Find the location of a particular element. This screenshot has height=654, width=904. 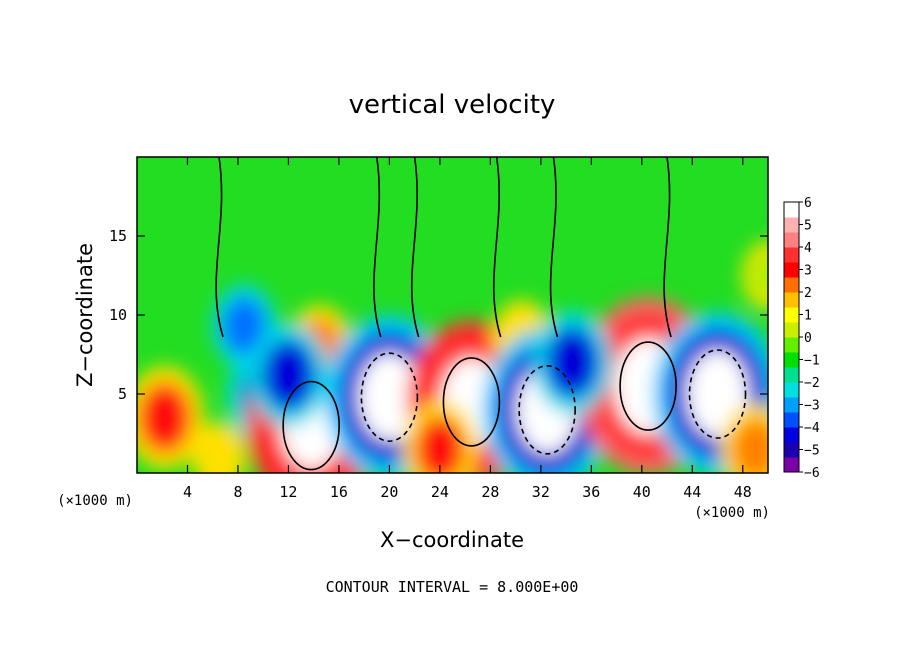

colorbar-label: −4 is located at coordinates (812, 428).